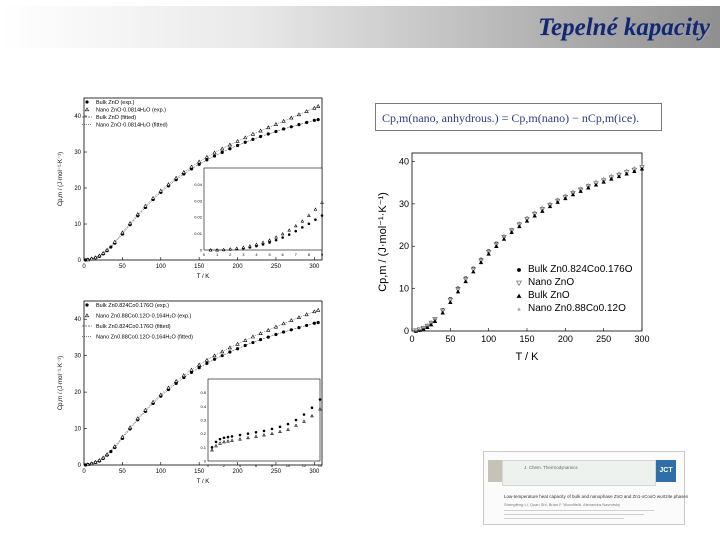 The image size is (720, 540). What do you see at coordinates (204, 254) in the screenshot?
I see `tl-inset-x-tick-label: 0` at bounding box center [204, 254].